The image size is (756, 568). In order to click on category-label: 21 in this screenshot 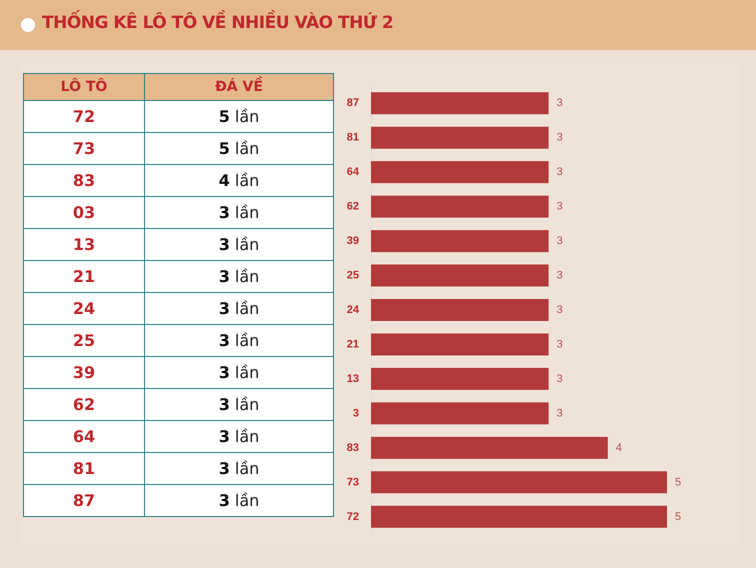, I will do `click(84, 276)`.